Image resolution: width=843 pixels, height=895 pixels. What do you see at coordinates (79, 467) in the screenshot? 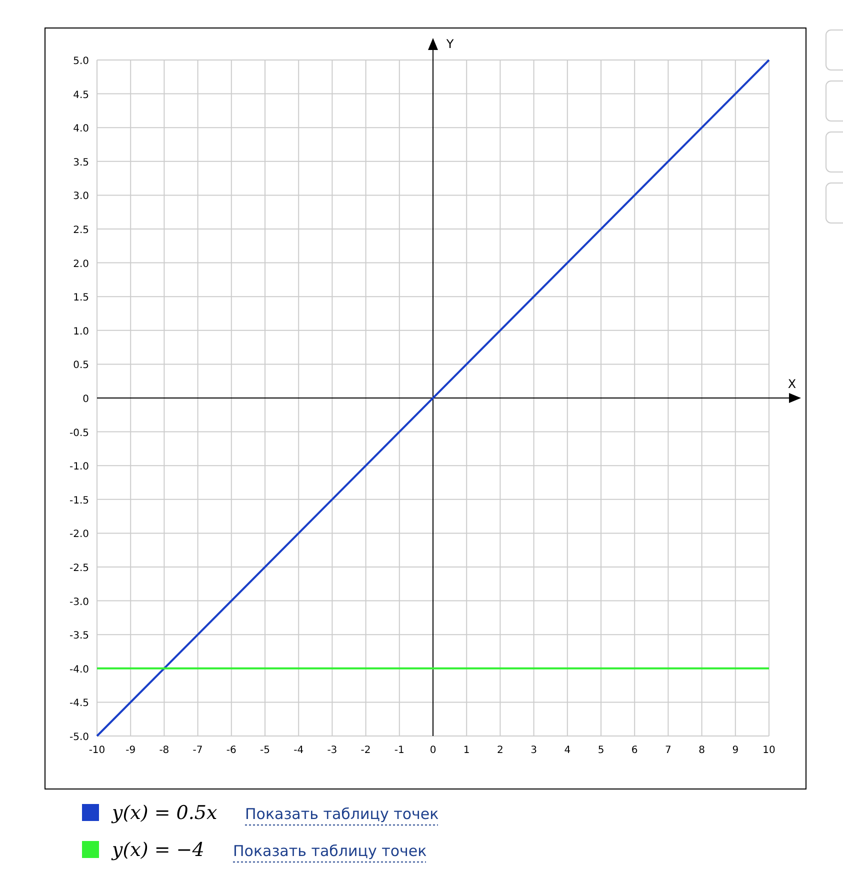
I see `y-tick-label: -1.0` at bounding box center [79, 467].